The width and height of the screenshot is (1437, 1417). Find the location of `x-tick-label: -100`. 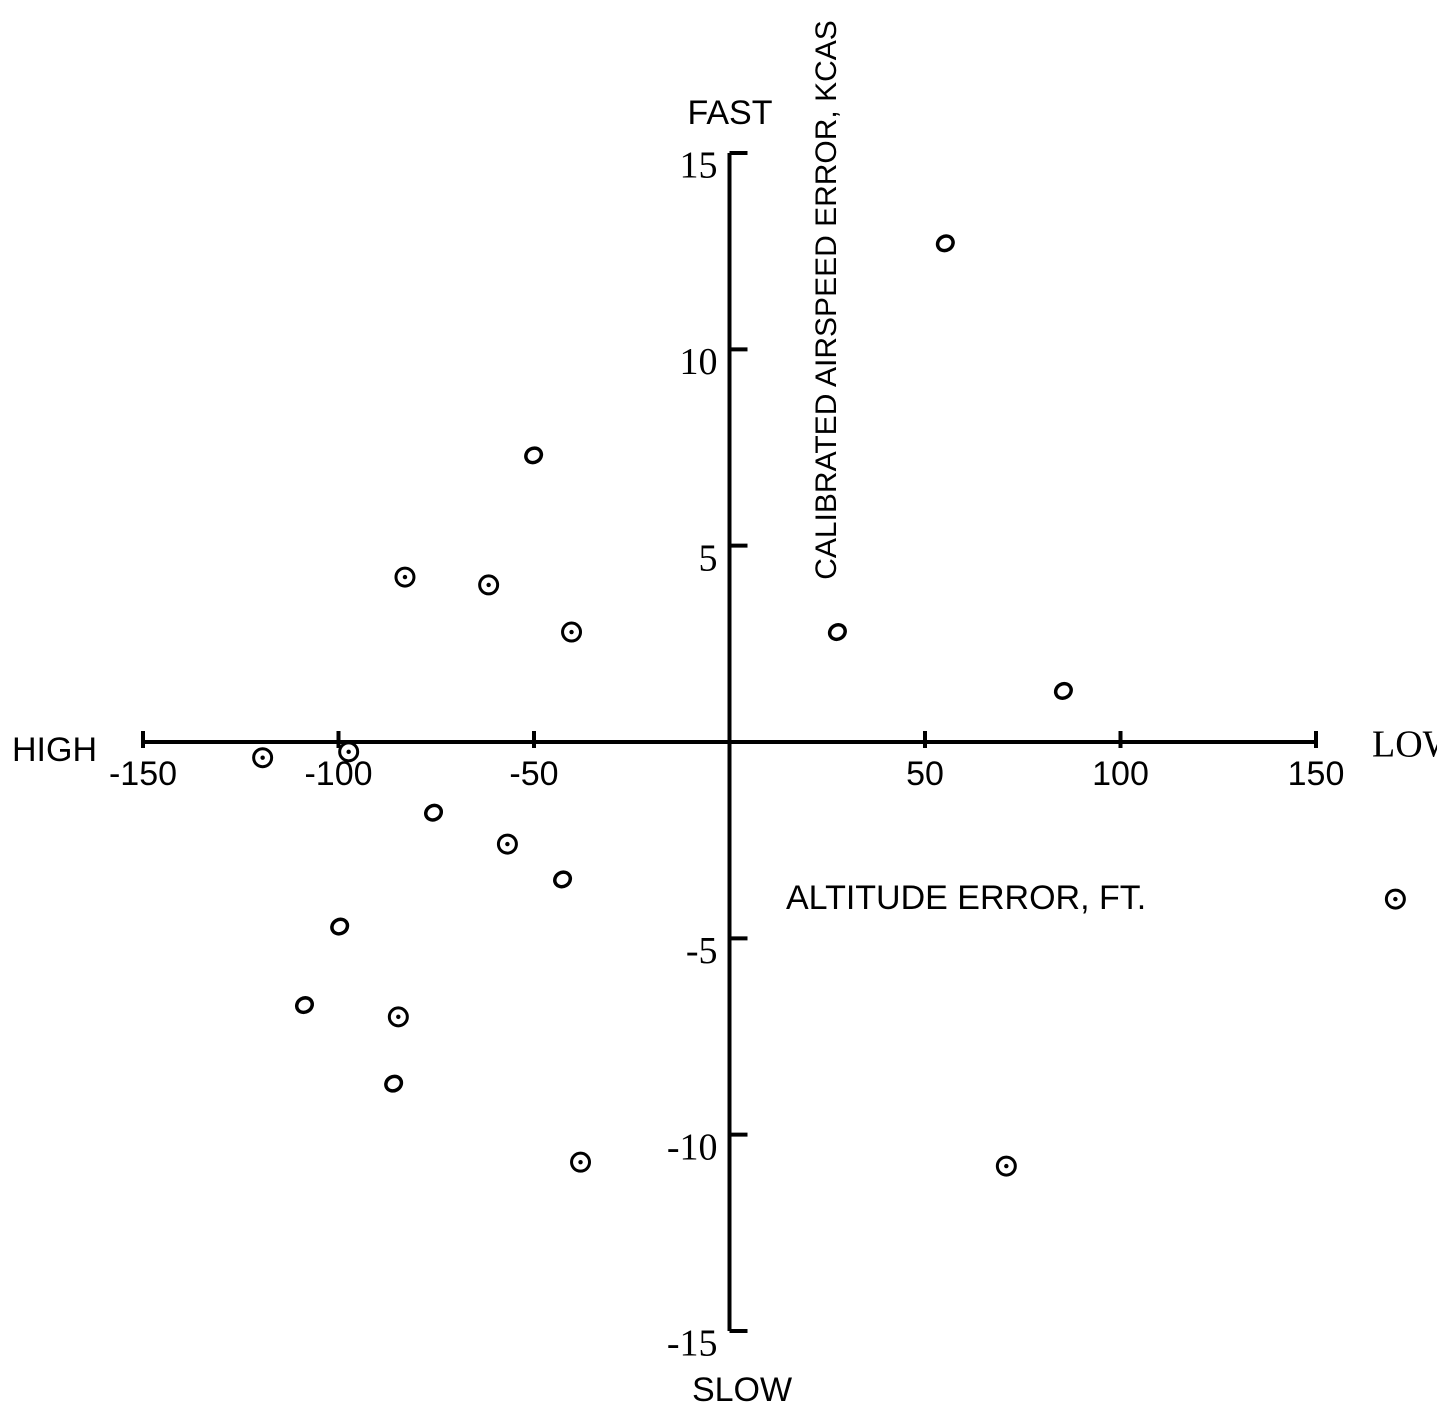

x-tick-label: -100 is located at coordinates (338, 774).